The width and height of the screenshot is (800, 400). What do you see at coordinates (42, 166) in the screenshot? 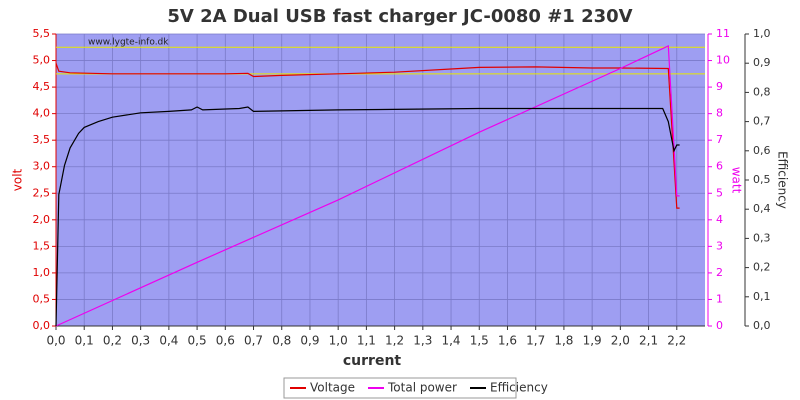
I see `y-tick-label: 3,0` at bounding box center [42, 166].